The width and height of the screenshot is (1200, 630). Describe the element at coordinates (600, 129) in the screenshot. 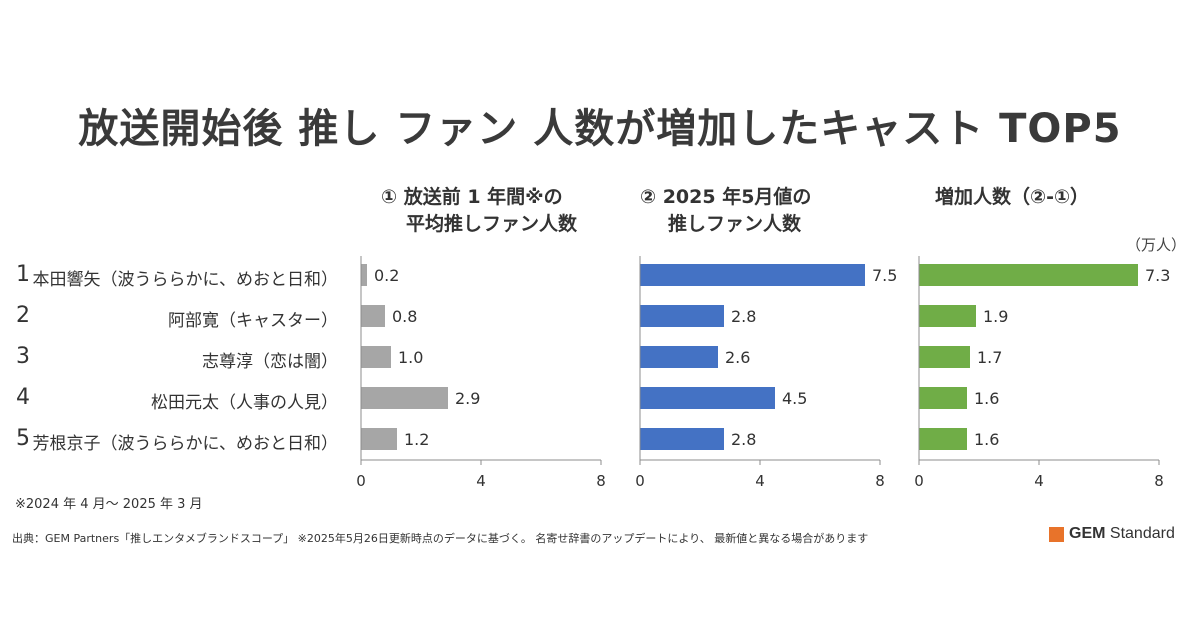

I see `chart-title: 放送開始後 推し ファン 人数が増加したキャスト TOP5` at that location.